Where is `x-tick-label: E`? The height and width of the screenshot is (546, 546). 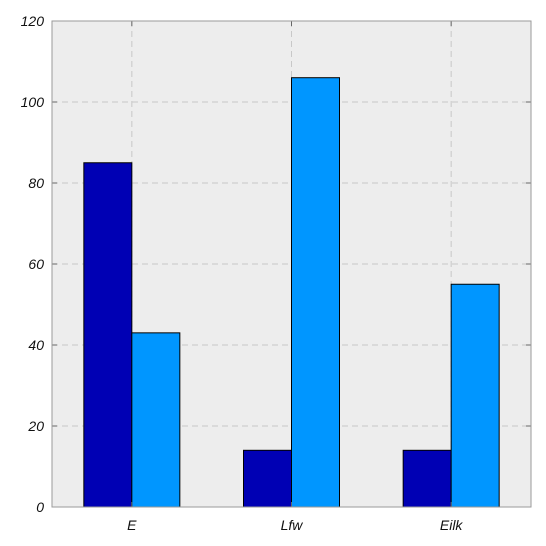
x-tick-label: E is located at coordinates (132, 525).